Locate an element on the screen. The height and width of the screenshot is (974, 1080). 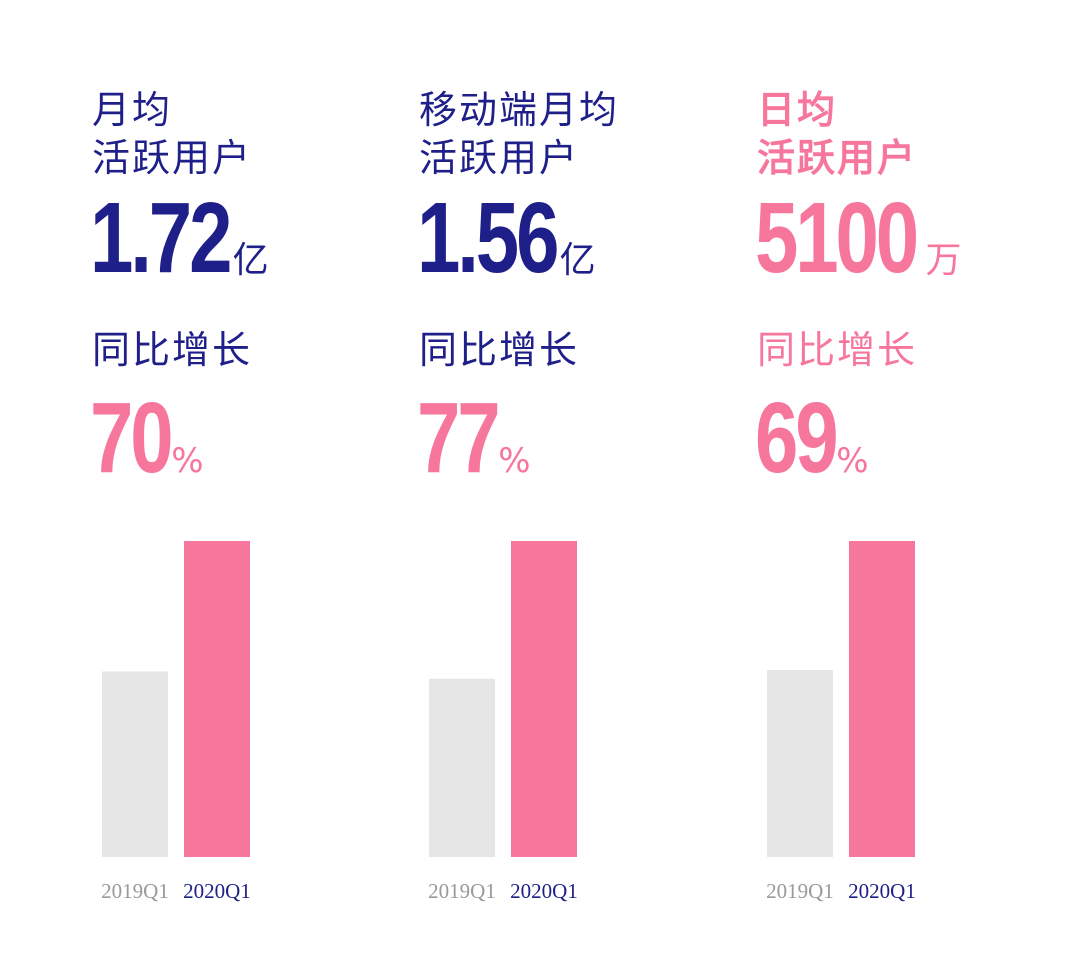
growth-value: 70 % is located at coordinates (147, 438).